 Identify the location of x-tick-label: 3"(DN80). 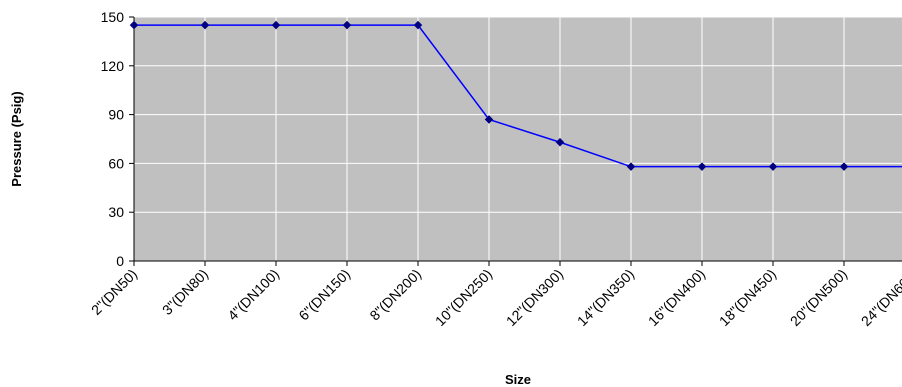
(185, 292).